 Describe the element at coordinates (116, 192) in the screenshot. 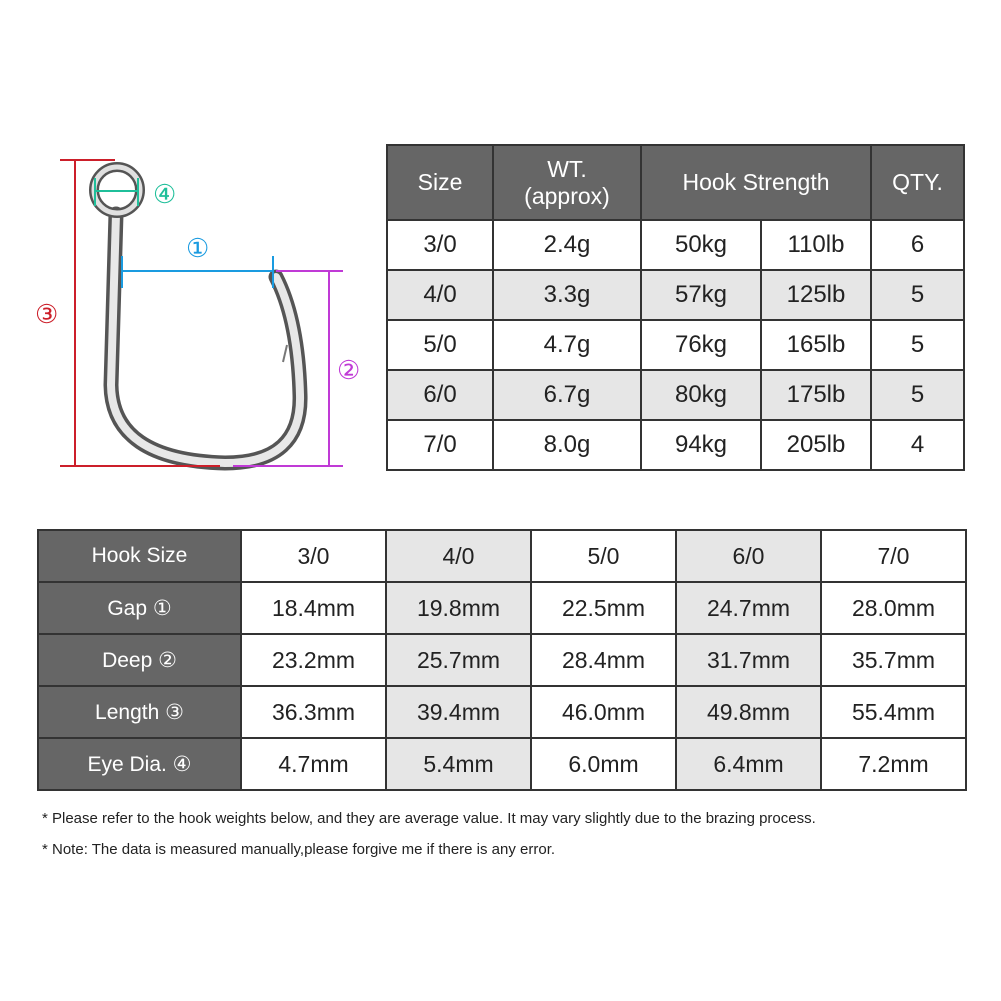

I see `eye-dimension` at that location.